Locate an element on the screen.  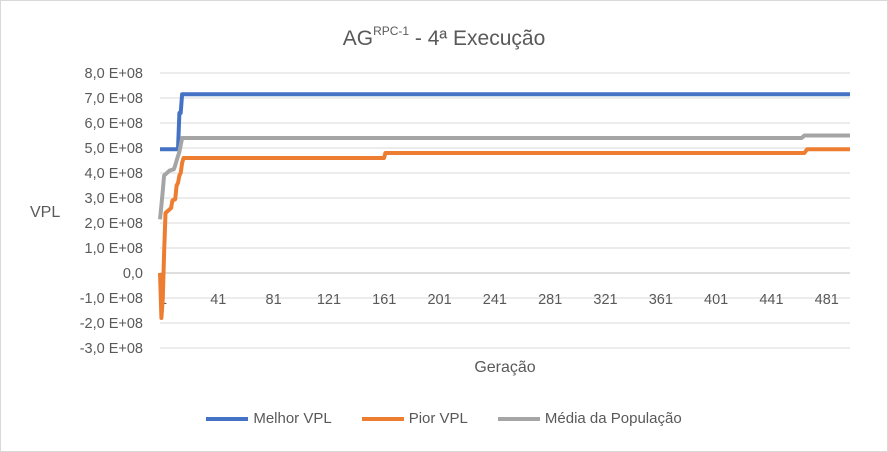
x-axis-ticks: 1 41 81 121 161 201 241 281 321 361 401 441 481 is located at coordinates (499, 300).